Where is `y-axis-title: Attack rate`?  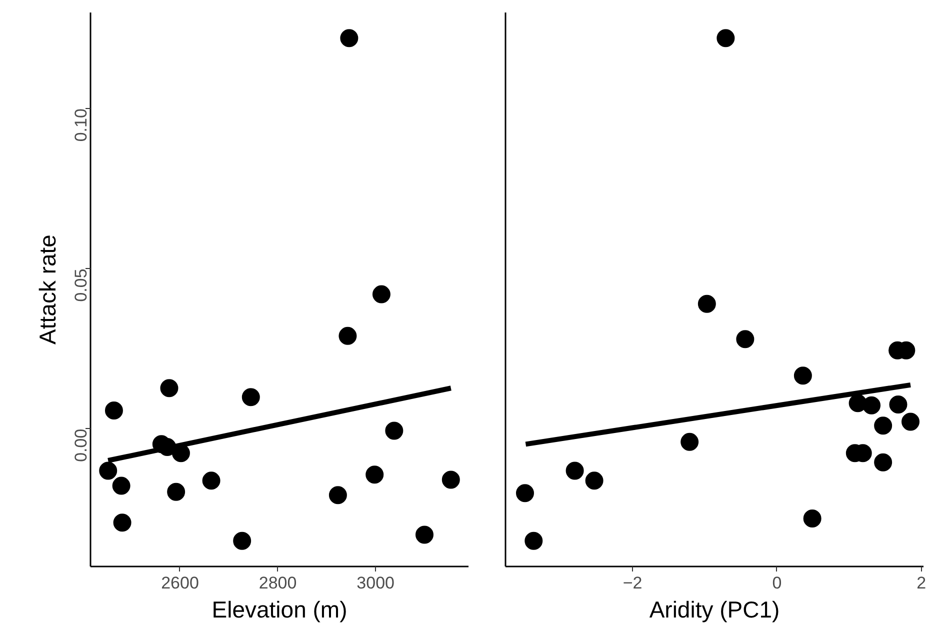
y-axis-title: Attack rate is located at coordinates (47, 289).